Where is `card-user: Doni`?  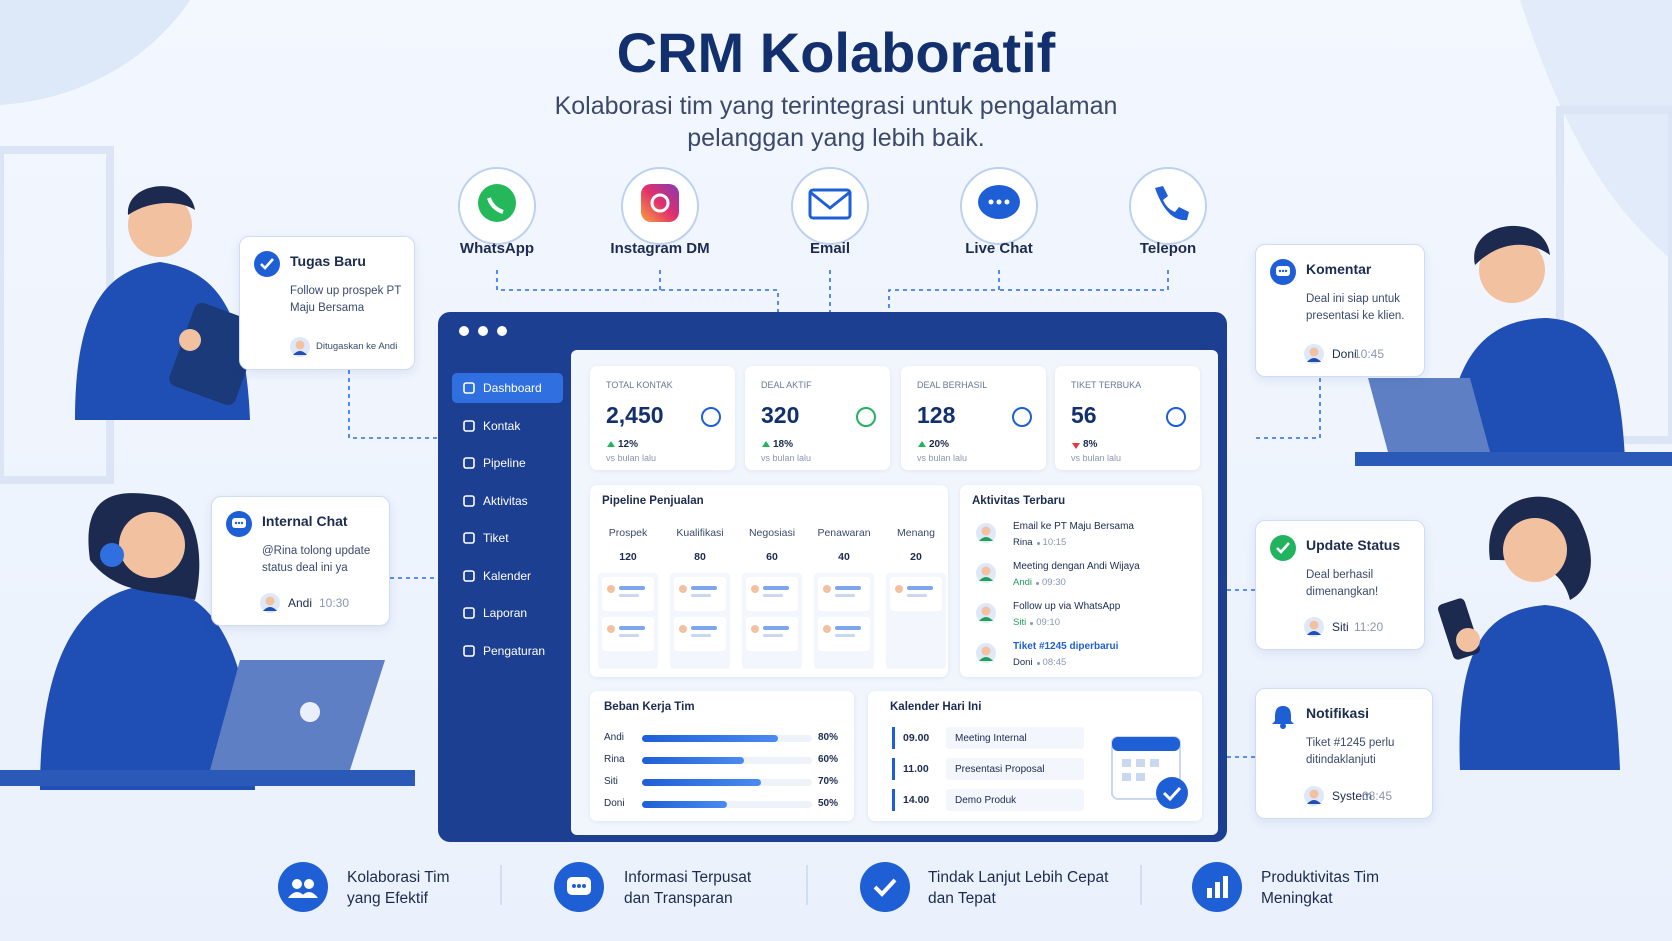
card-user: Doni is located at coordinates (1344, 354).